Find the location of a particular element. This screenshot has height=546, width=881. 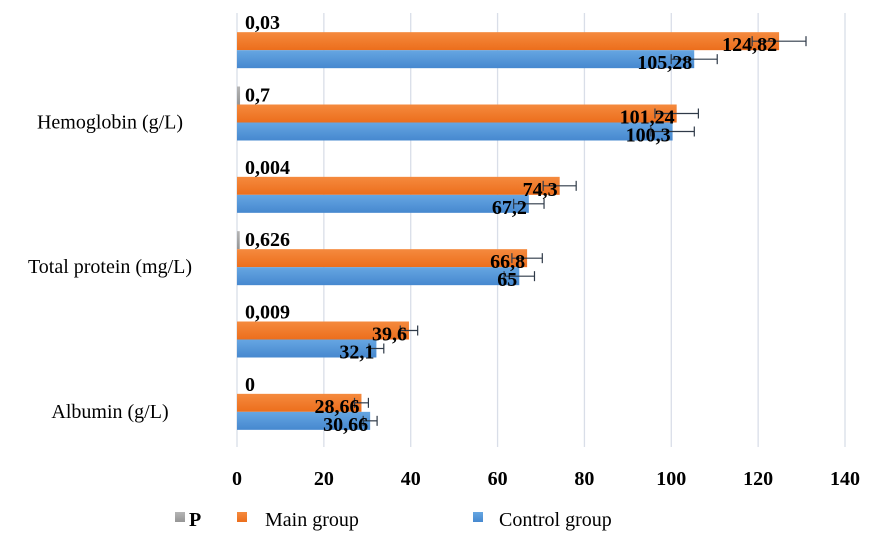

data-label-main-group: 39,6 is located at coordinates (389, 335).